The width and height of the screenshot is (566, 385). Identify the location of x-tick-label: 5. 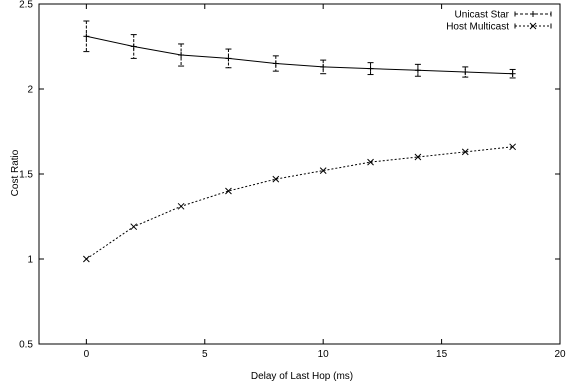
(205, 354).